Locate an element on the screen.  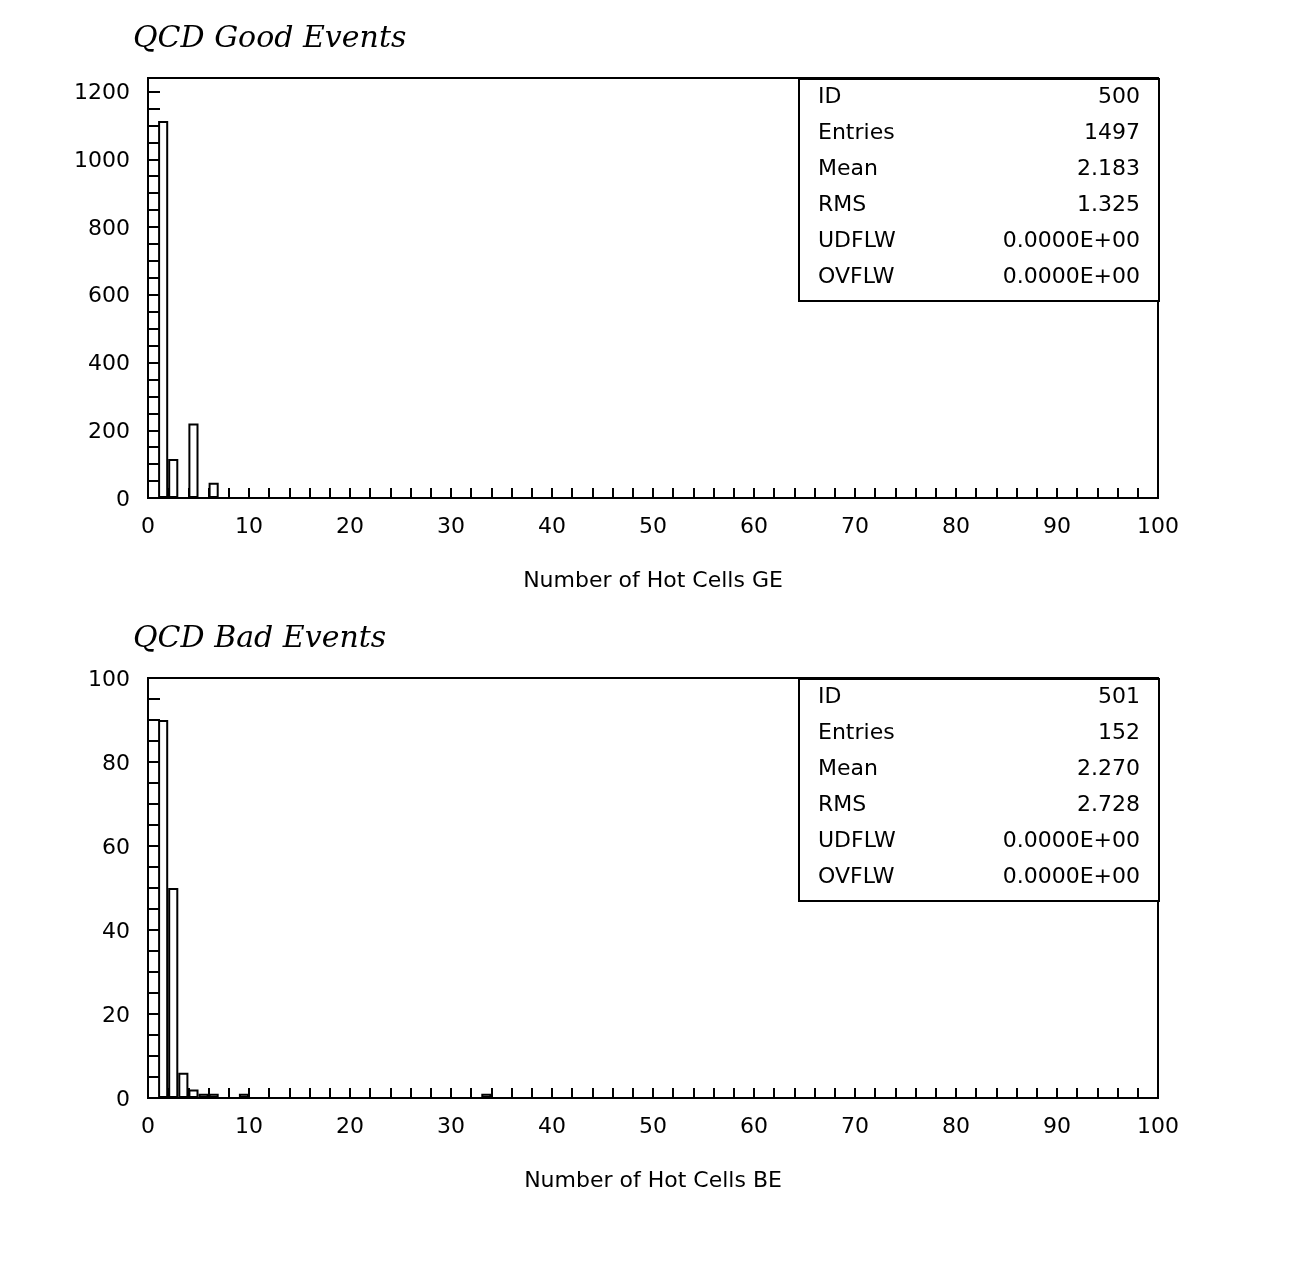
annotation: 2.270 is located at coordinates (1108, 767).